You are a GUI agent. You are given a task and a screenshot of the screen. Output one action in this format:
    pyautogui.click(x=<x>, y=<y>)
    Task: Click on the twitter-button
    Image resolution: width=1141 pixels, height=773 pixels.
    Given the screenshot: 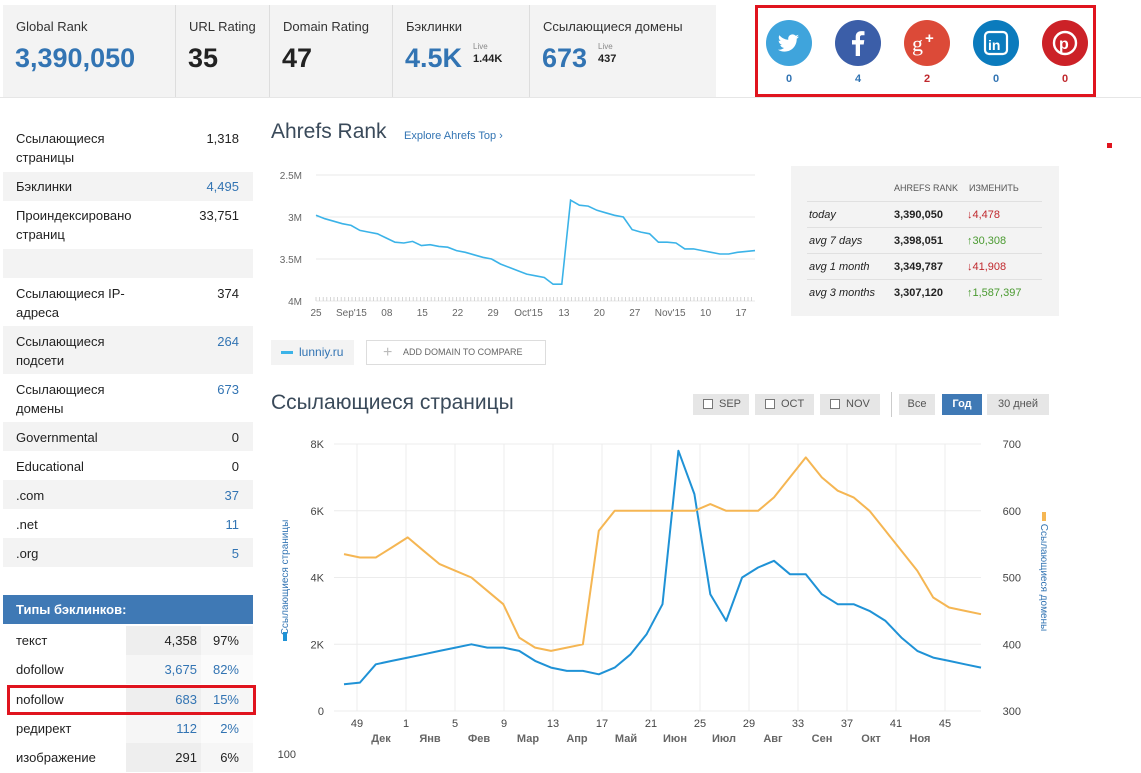 What is the action you would take?
    pyautogui.click(x=789, y=43)
    